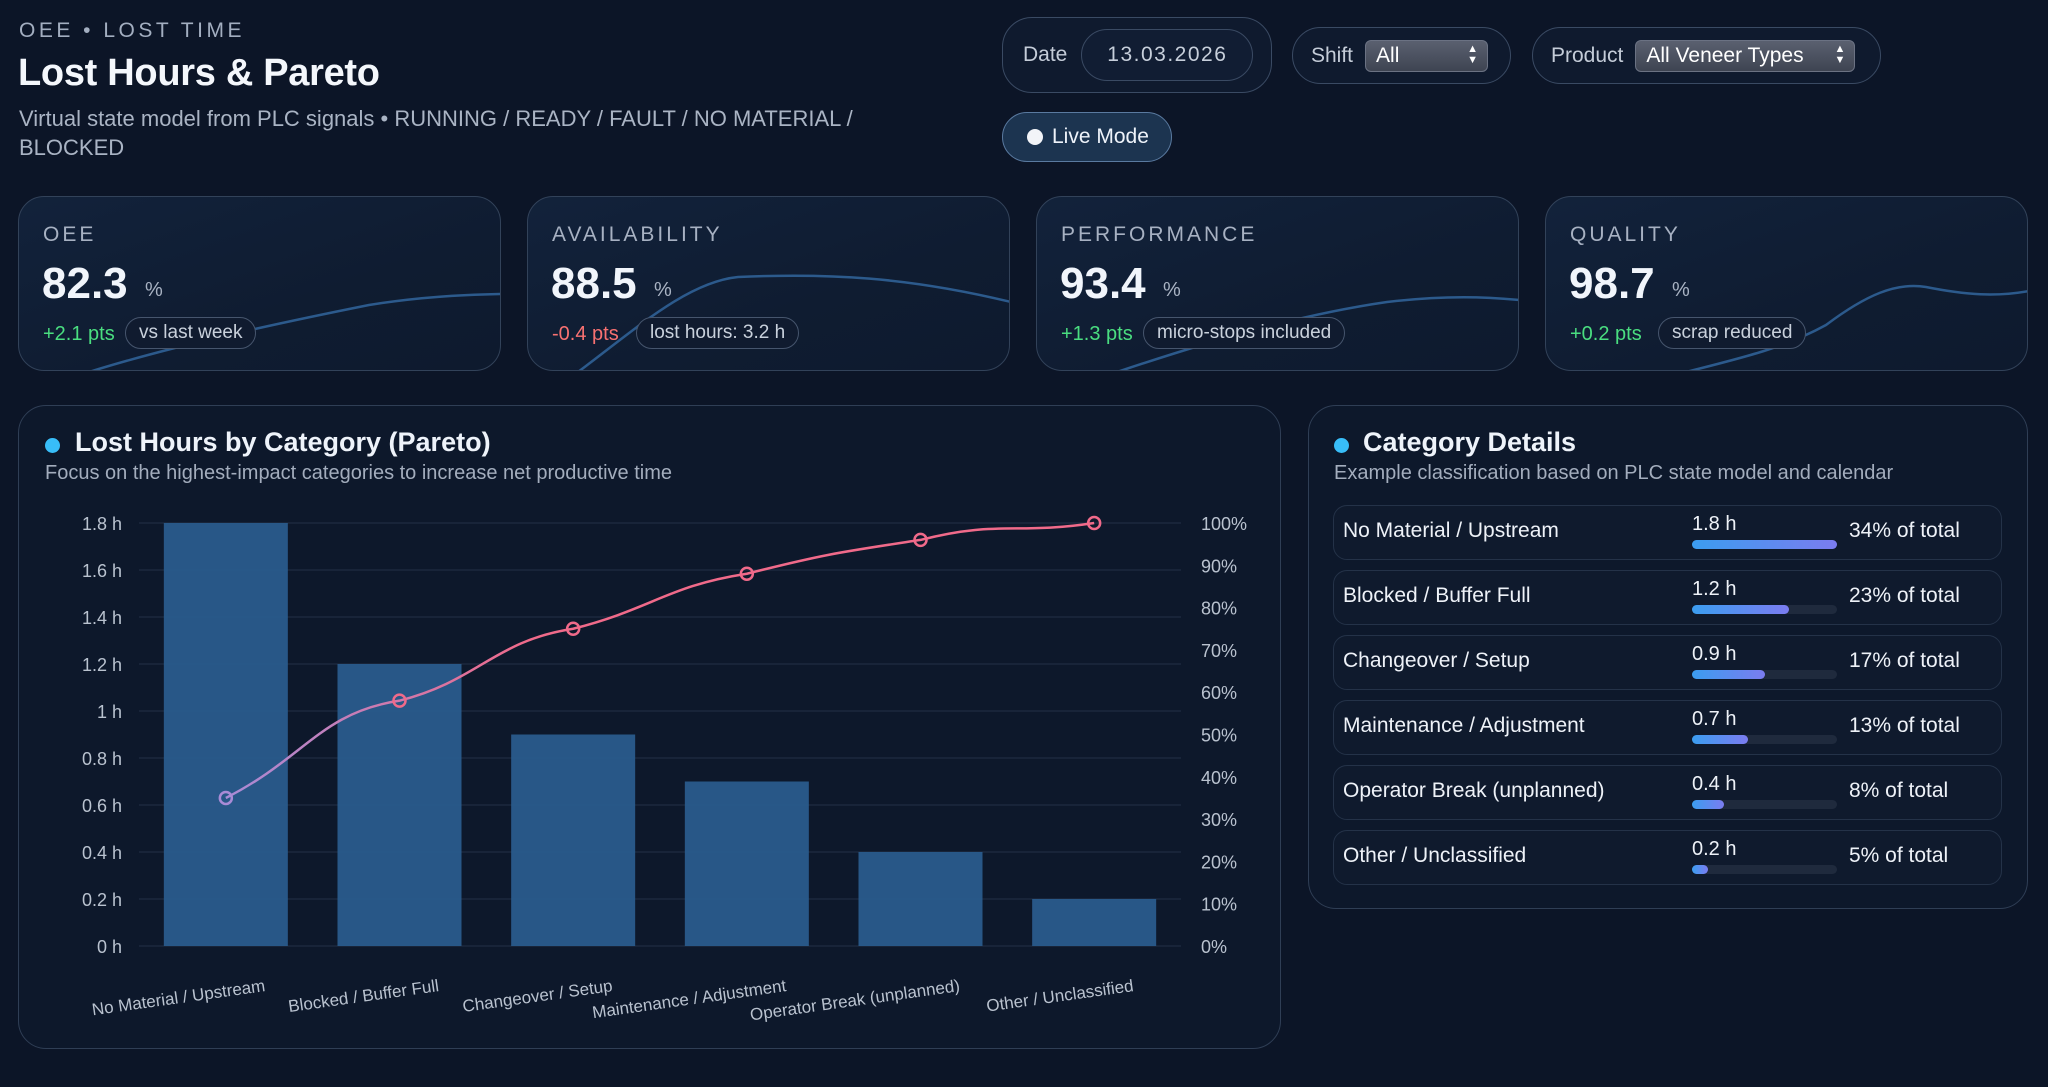 The width and height of the screenshot is (2048, 1087). What do you see at coordinates (1714, 719) in the screenshot?
I see `category-hours: 0.7 h` at bounding box center [1714, 719].